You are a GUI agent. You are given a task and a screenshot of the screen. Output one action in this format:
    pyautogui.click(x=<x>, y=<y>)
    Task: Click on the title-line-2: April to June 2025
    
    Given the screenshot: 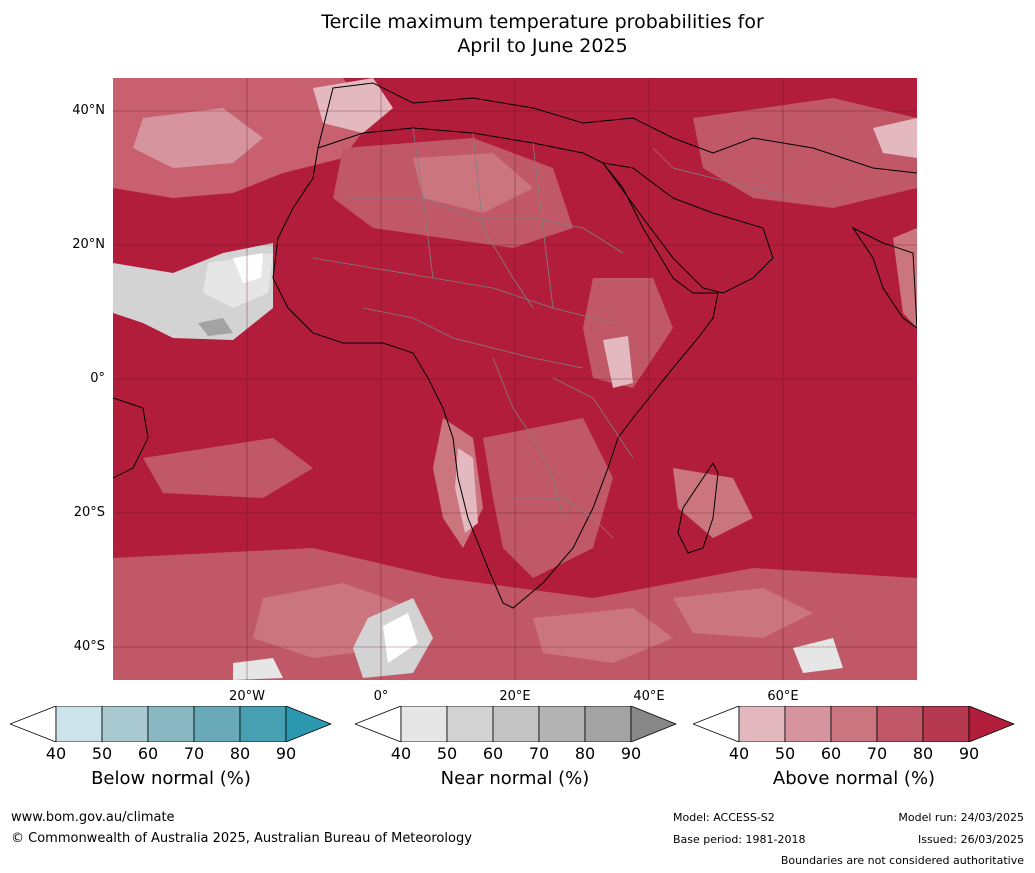 What is the action you would take?
    pyautogui.click(x=542, y=46)
    